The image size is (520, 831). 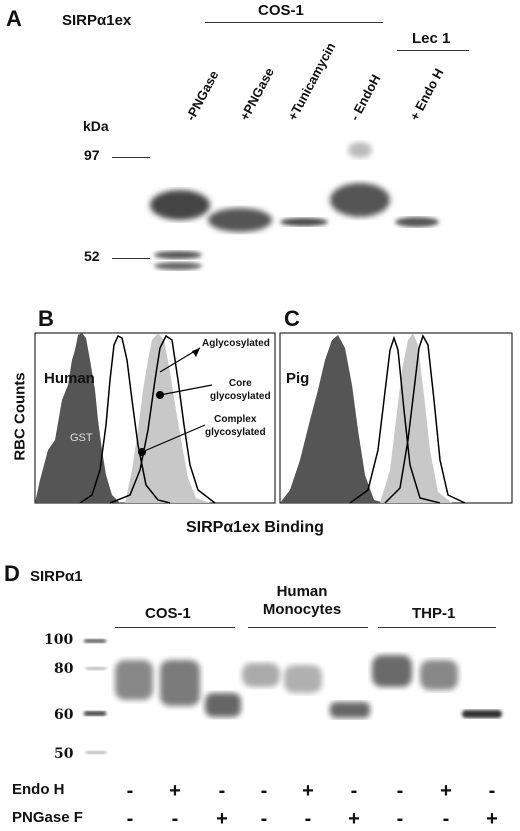 I want to click on marker-d-50: 50, so click(x=64, y=754).